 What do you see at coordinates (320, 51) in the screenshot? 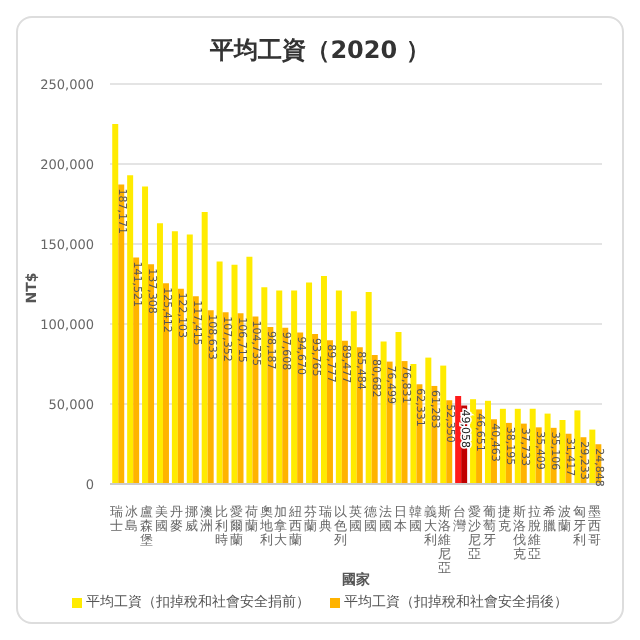
I see `chart-title: 平均工資（2020 ）` at bounding box center [320, 51].